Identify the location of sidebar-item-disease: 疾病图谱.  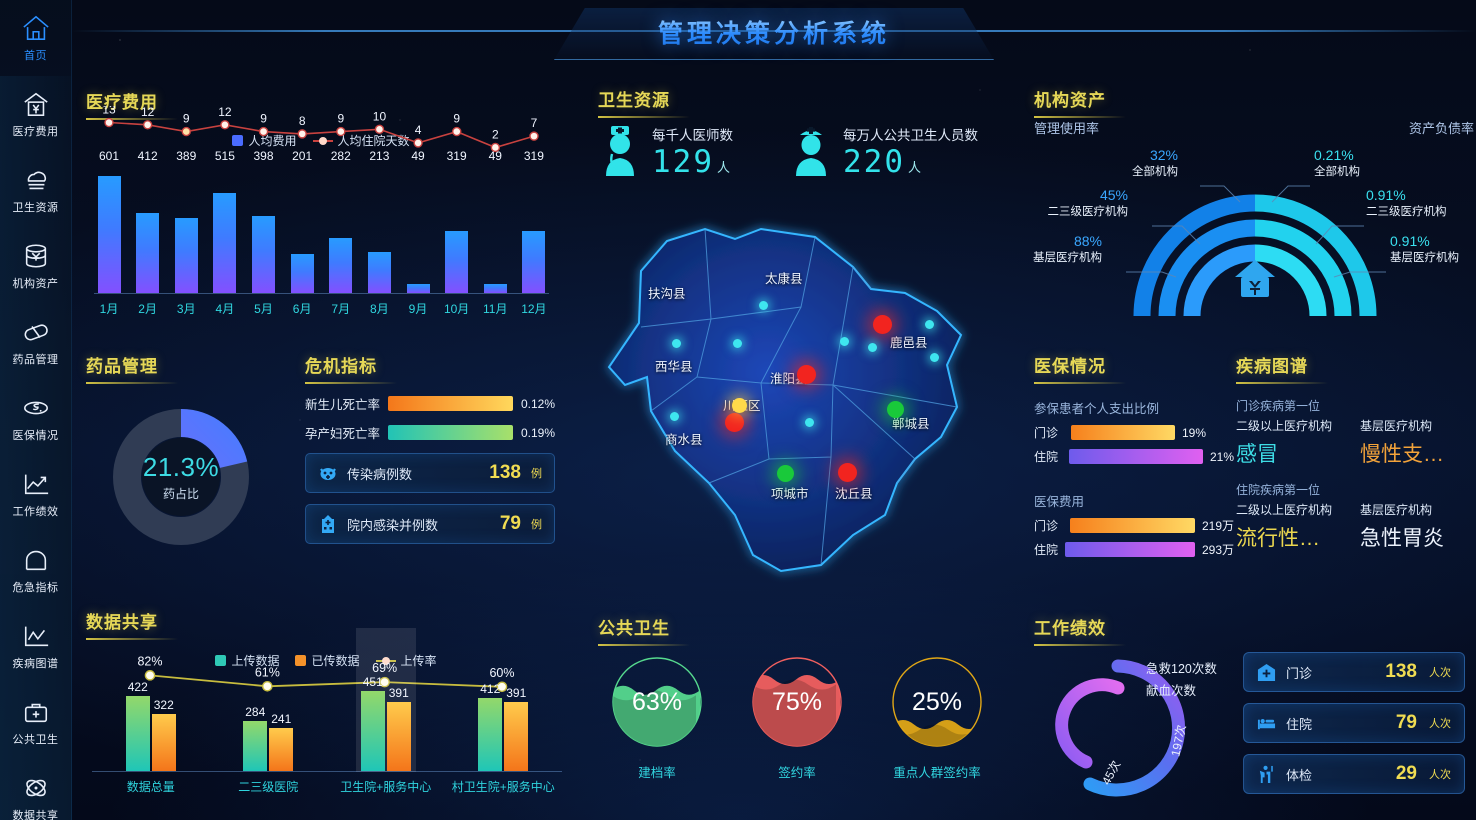
(35, 646).